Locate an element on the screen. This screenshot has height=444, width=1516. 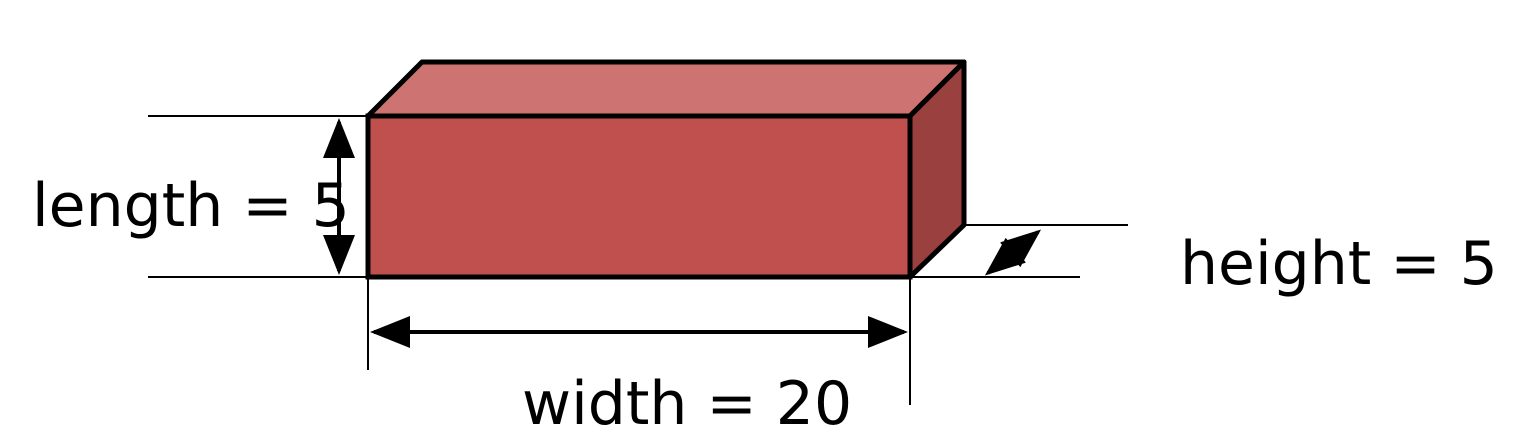
height-label: height = 5 is located at coordinates (1339, 264).